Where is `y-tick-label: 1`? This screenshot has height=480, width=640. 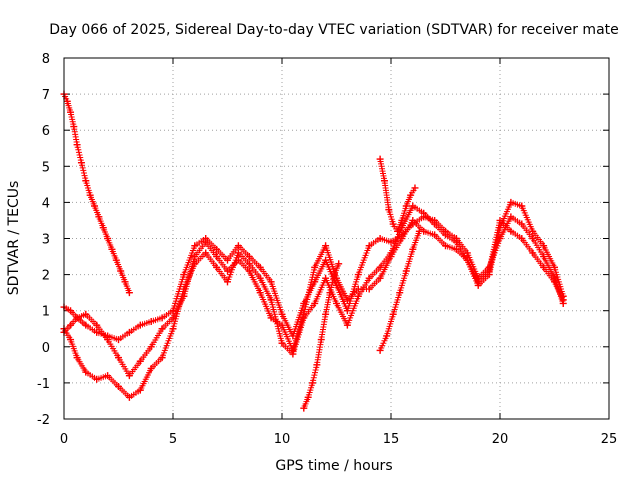 y-tick-label: 1 is located at coordinates (46, 312).